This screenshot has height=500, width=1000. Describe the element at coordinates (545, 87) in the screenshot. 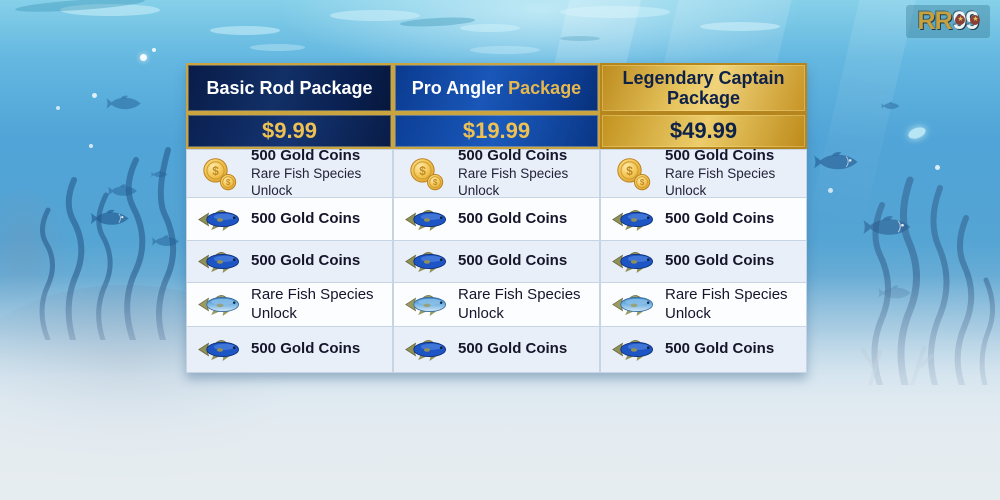

I see `package-title-accent: Package` at that location.